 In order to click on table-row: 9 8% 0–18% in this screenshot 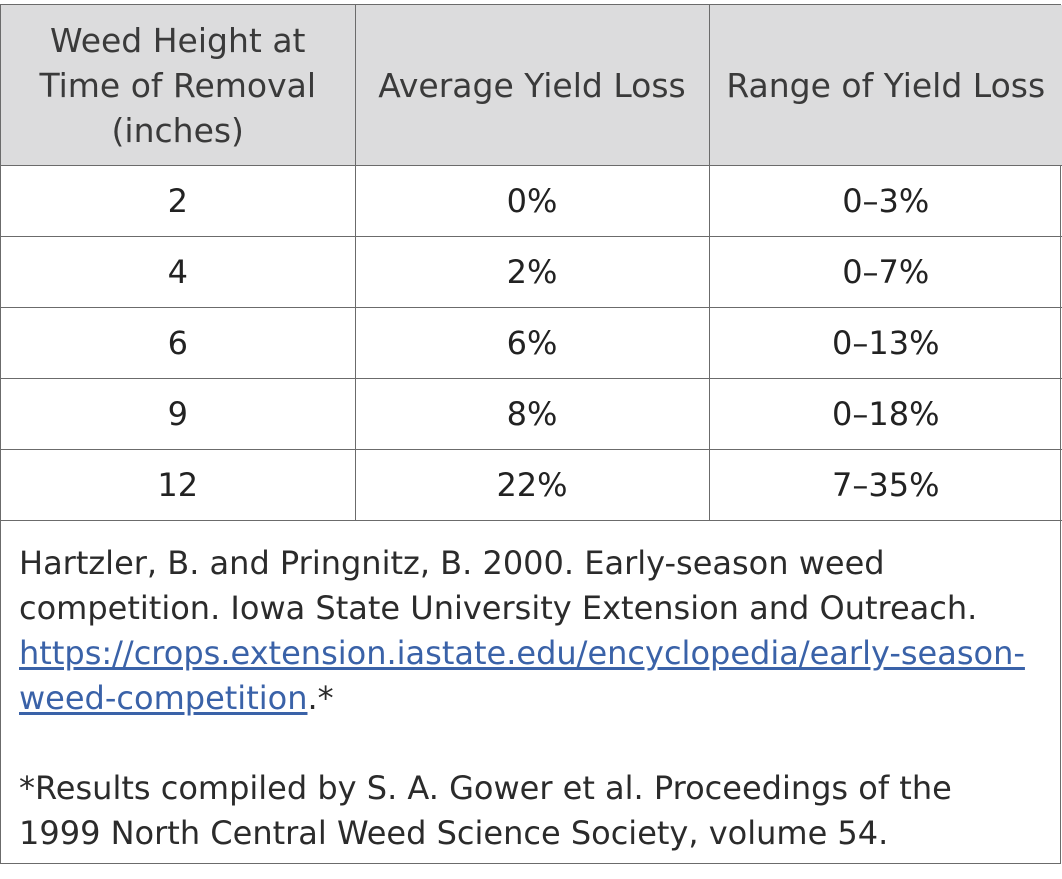, I will do `click(531, 414)`.